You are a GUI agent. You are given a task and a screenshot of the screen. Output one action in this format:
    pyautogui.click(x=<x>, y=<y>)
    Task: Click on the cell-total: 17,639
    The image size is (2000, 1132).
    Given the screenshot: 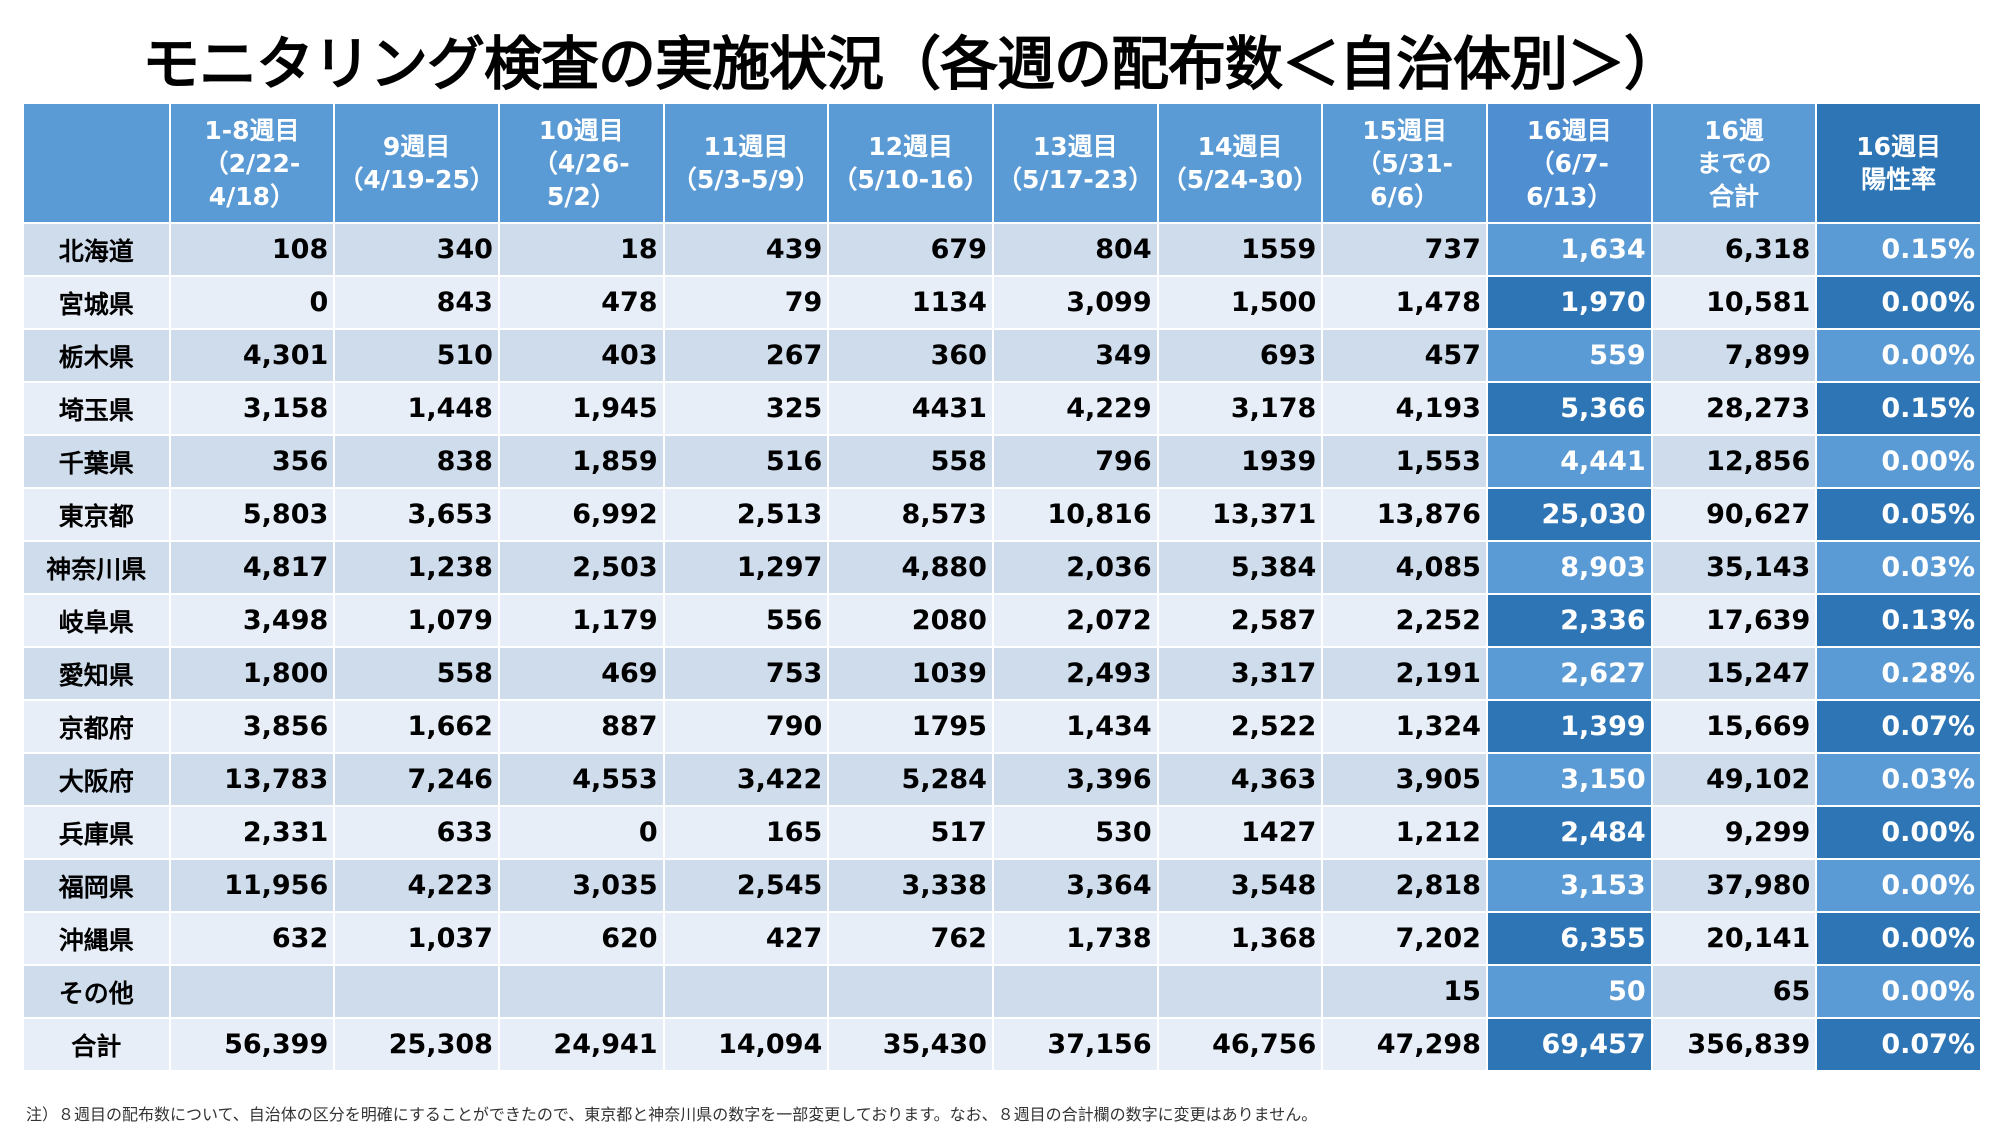 What is the action you would take?
    pyautogui.click(x=1734, y=620)
    